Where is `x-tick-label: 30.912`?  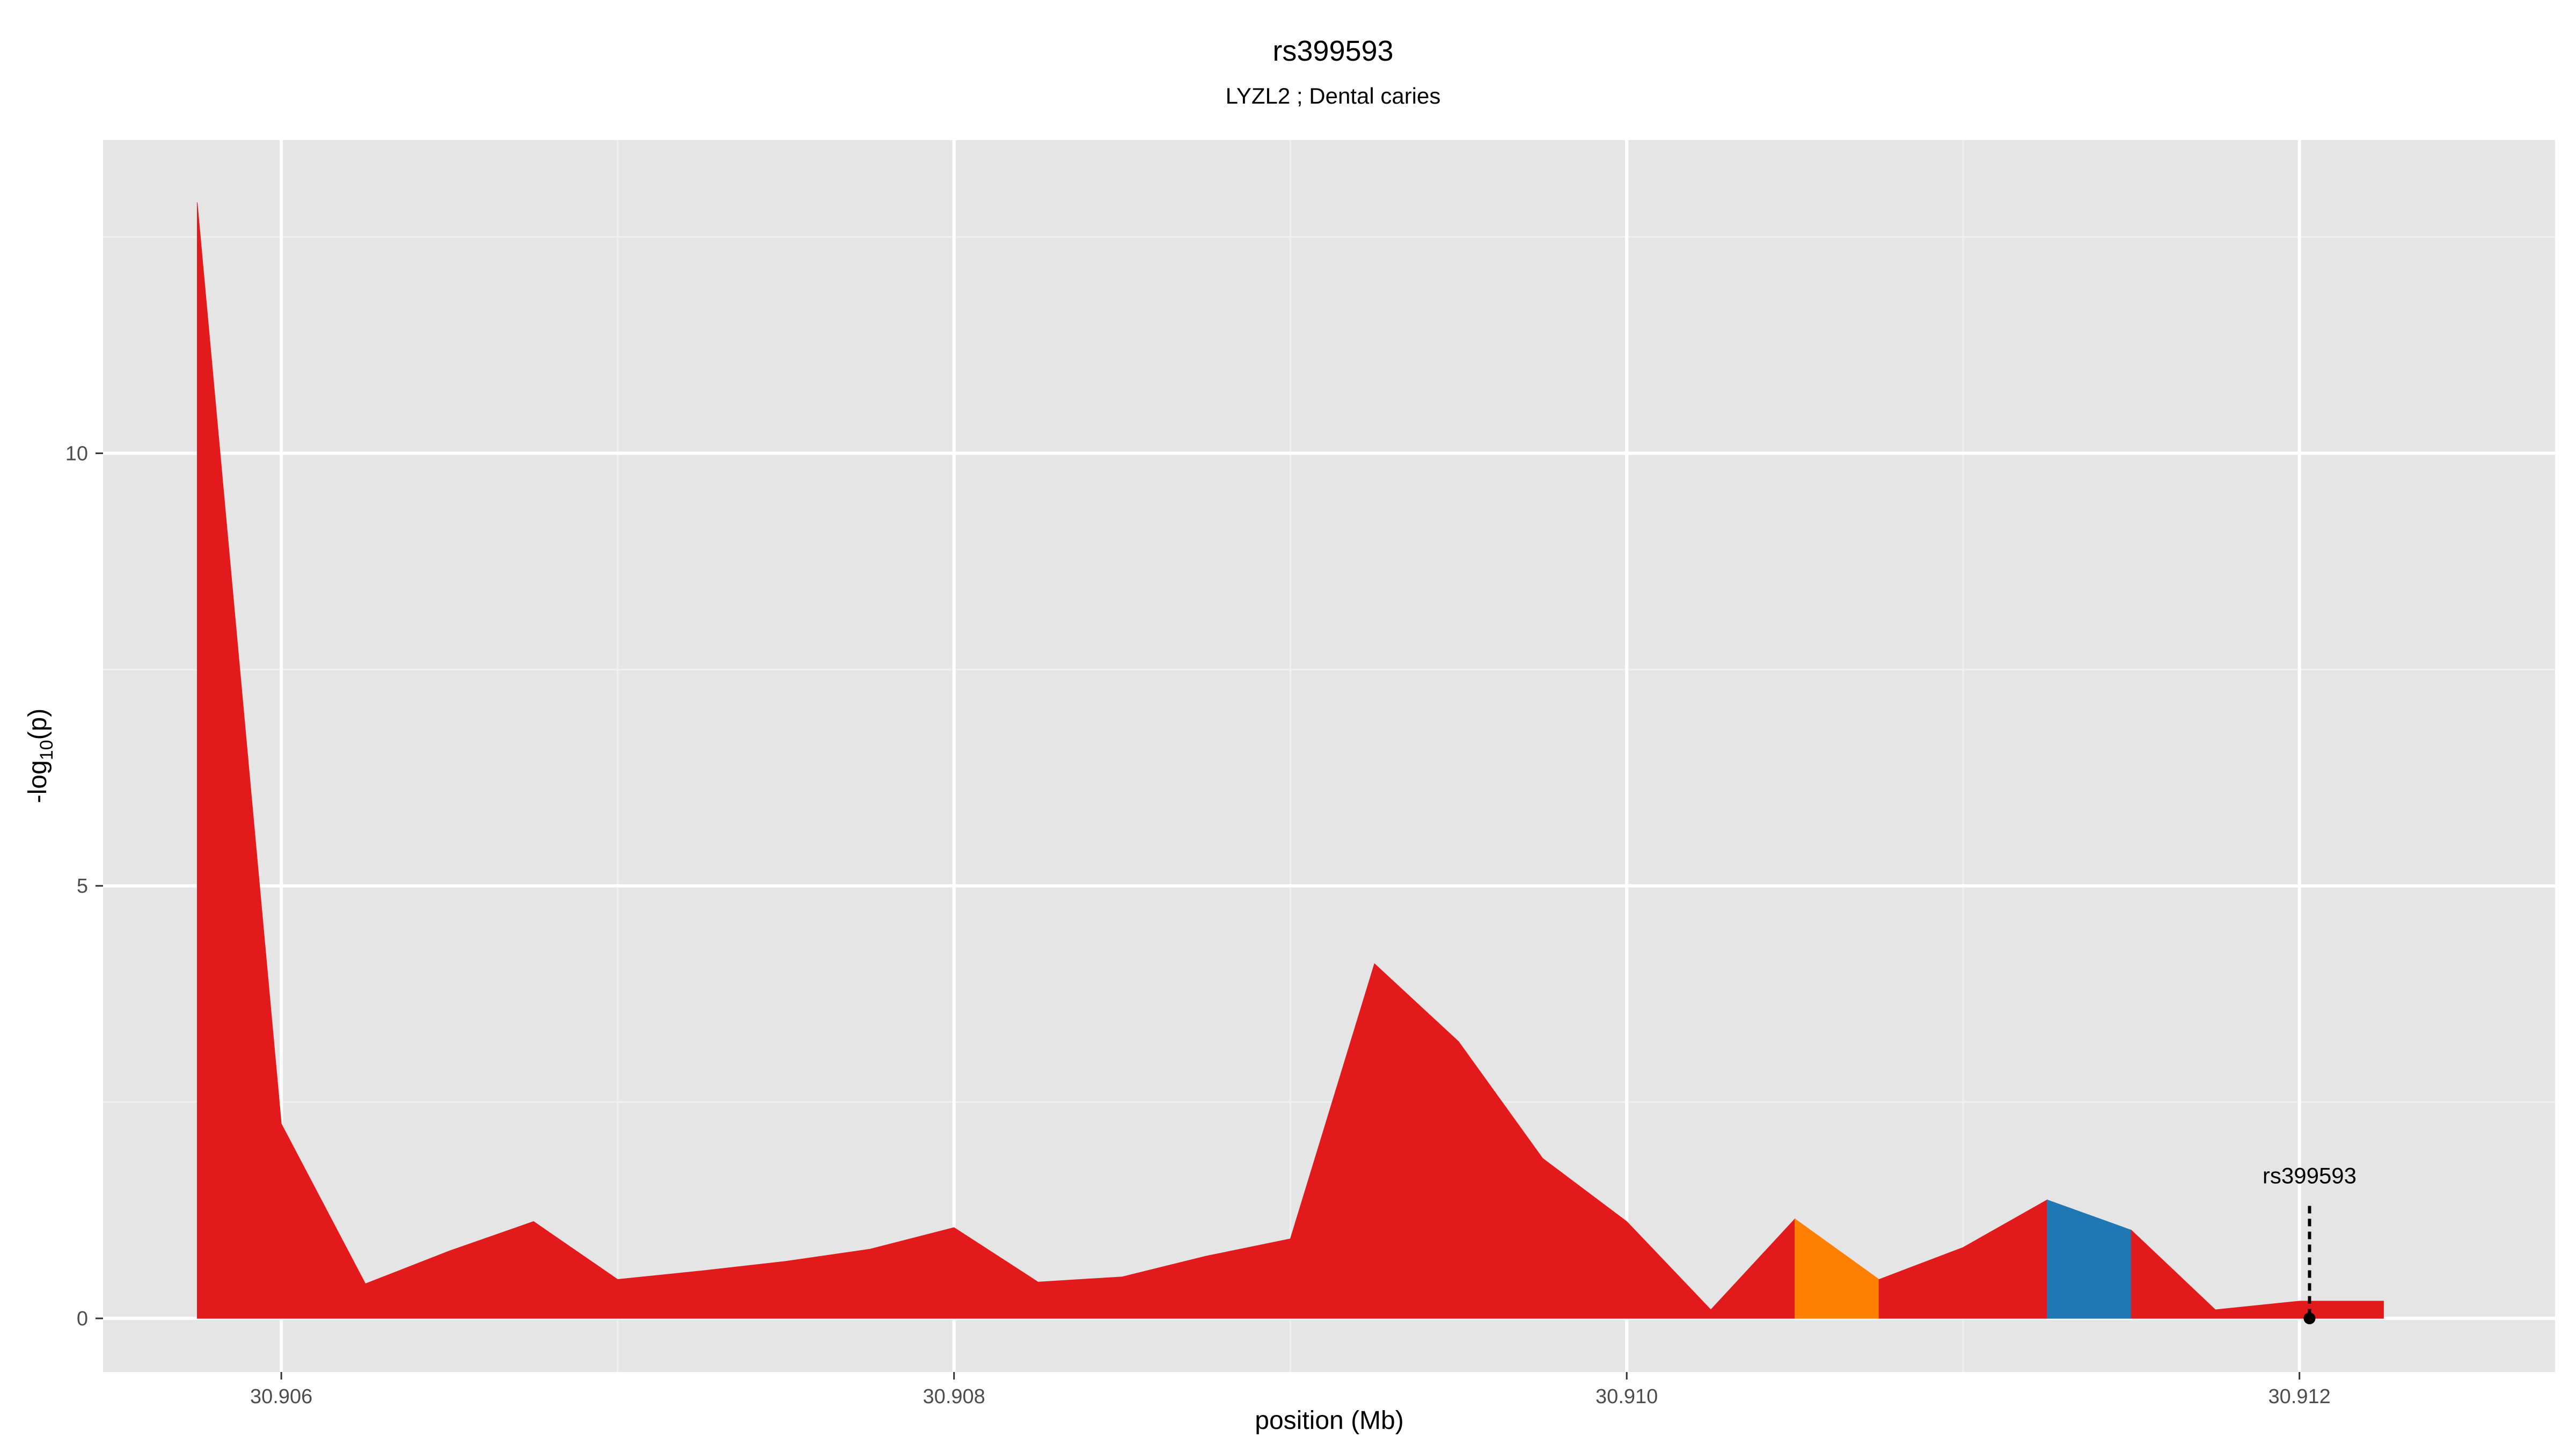
x-tick-label: 30.912 is located at coordinates (2299, 1396).